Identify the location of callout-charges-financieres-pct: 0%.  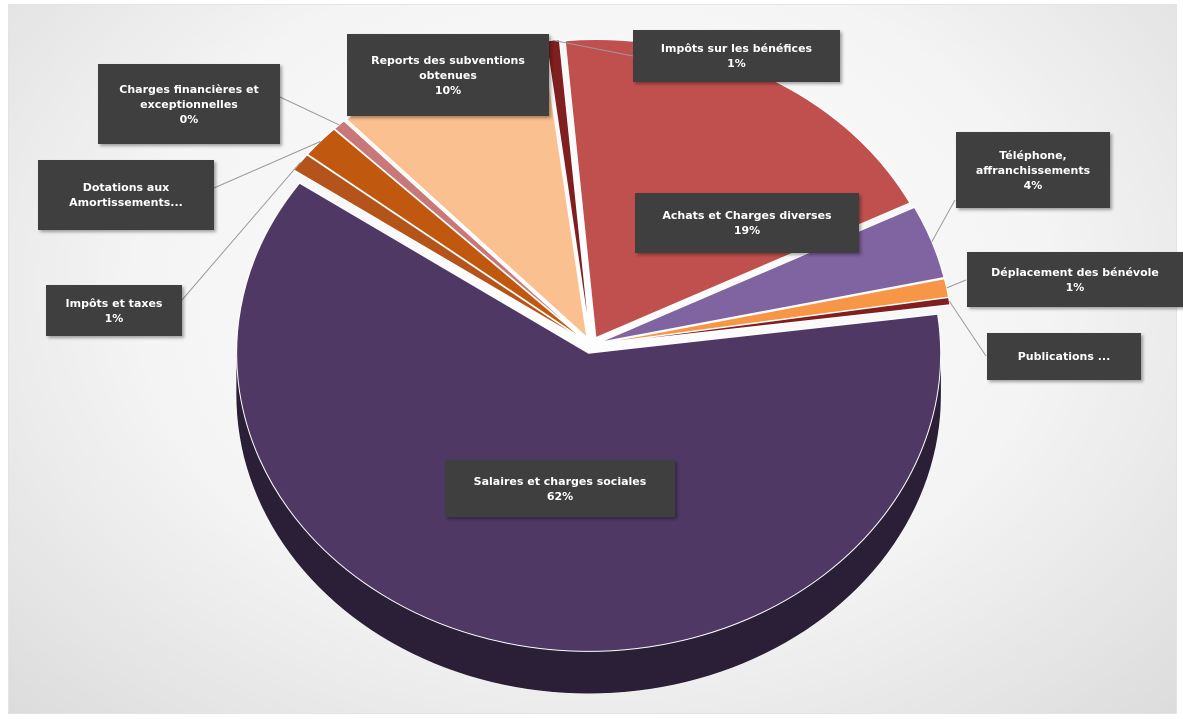
(189, 119).